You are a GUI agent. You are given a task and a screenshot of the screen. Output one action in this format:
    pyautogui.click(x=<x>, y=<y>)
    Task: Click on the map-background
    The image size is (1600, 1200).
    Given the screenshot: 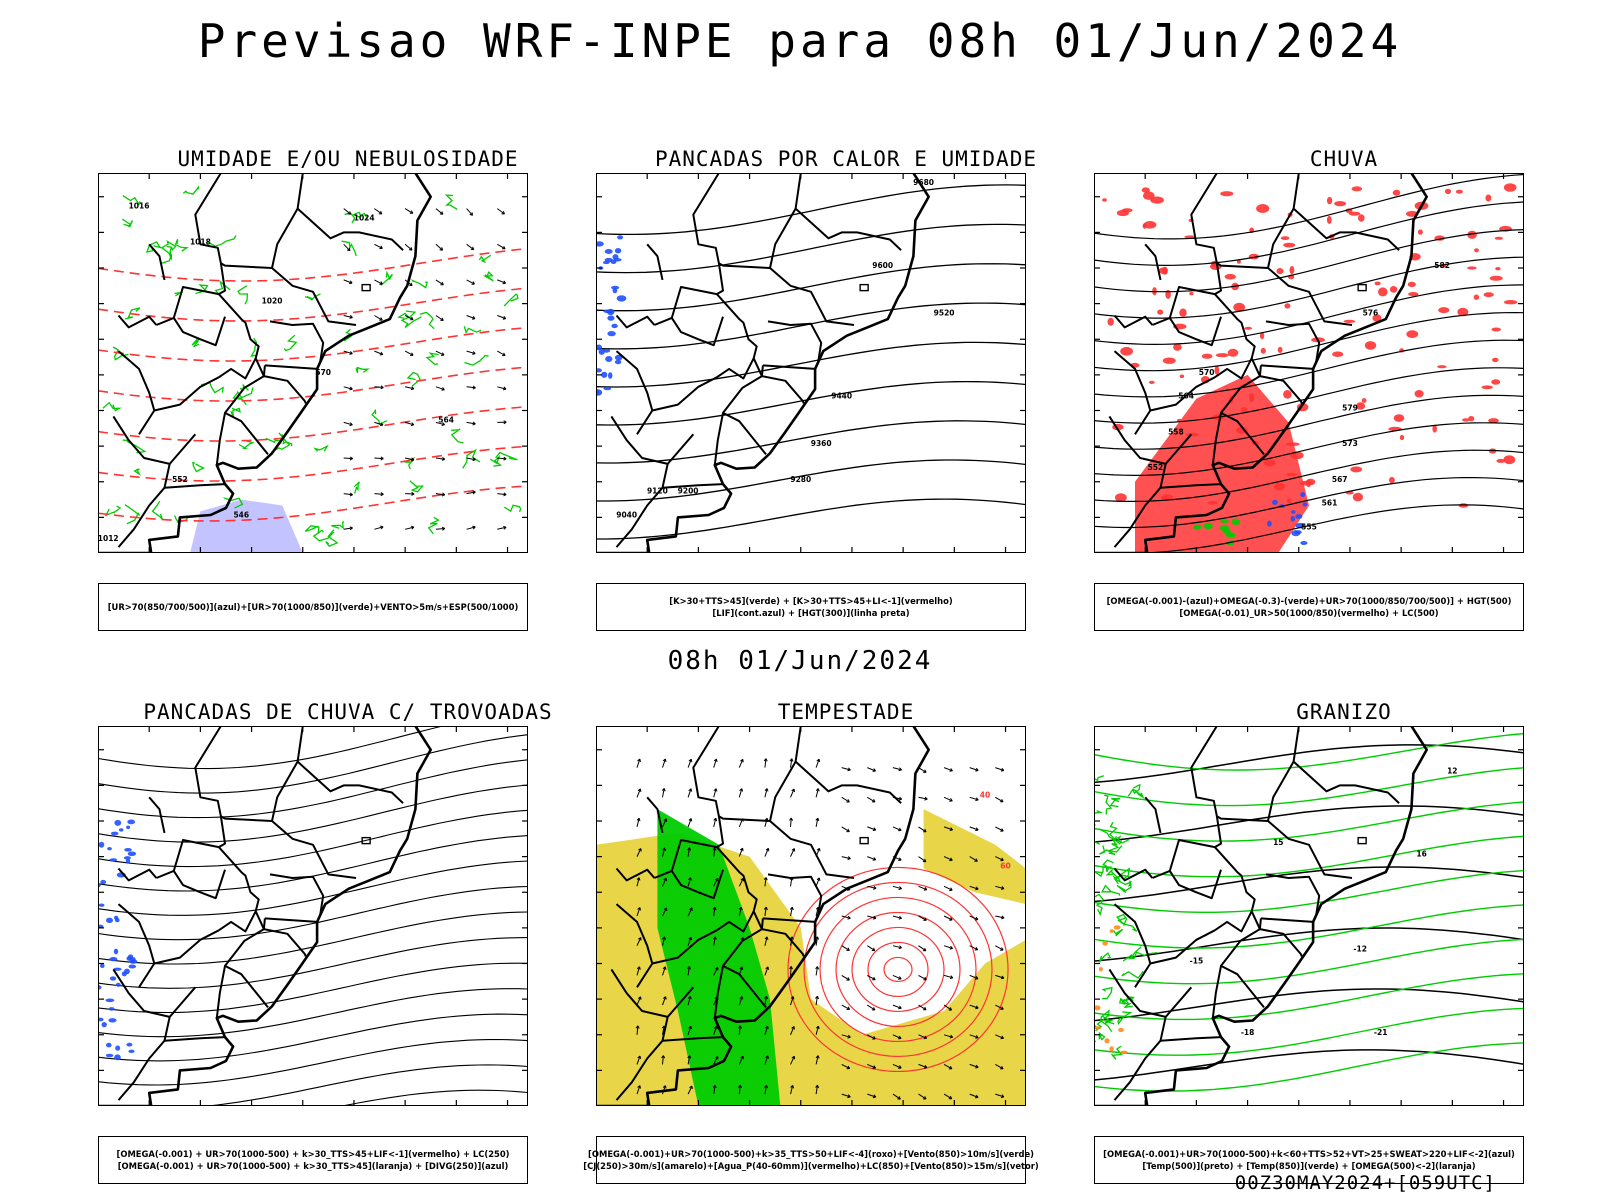 What is the action you would take?
    pyautogui.click(x=313, y=916)
    